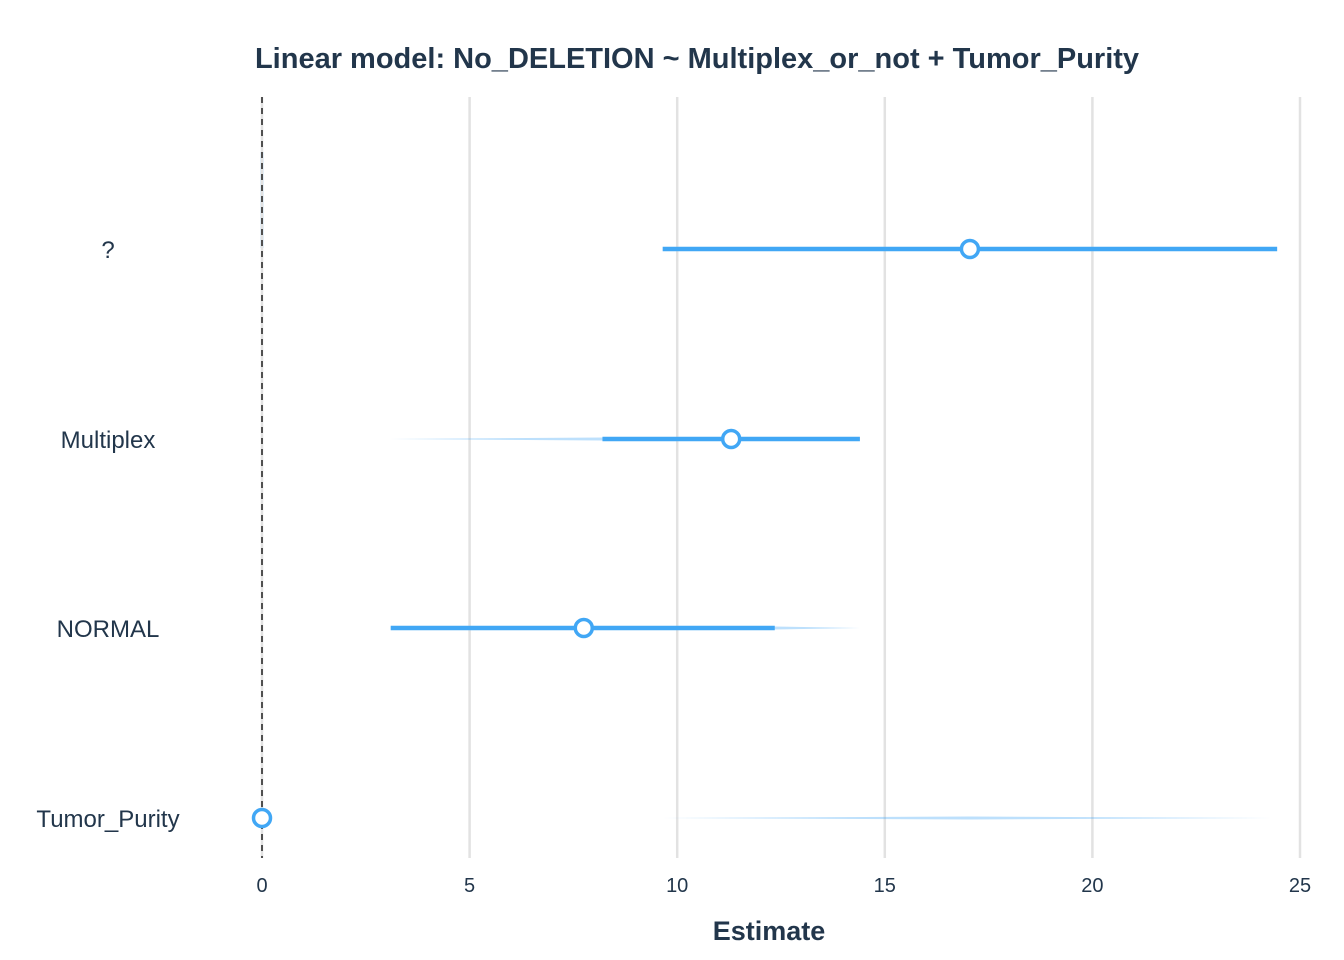 The width and height of the screenshot is (1344, 960). Describe the element at coordinates (107, 250) in the screenshot. I see `row-label: ?` at that location.